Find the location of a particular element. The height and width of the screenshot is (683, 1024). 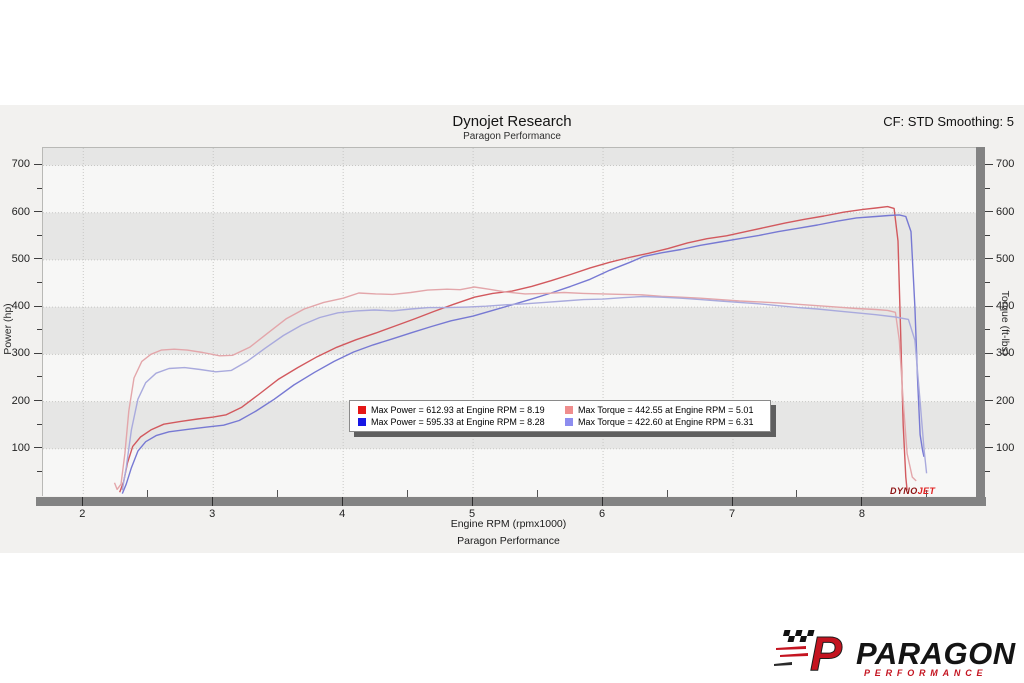

legend-item: Max Power = 595.33 at Engine RPM = 8.28 is located at coordinates (456, 422).